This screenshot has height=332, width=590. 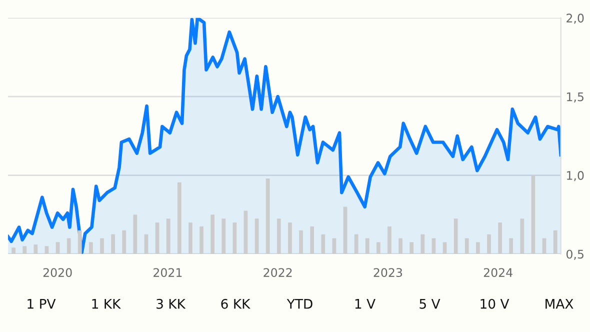 I want to click on text: 5 V, so click(x=430, y=304).